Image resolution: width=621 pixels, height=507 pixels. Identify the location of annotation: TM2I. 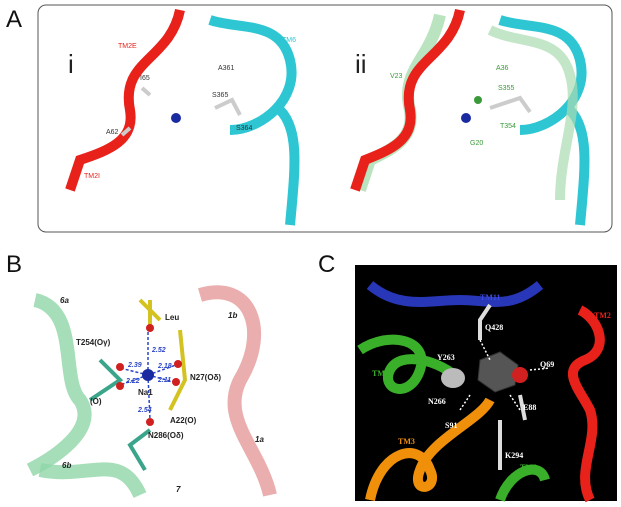
(92, 176).